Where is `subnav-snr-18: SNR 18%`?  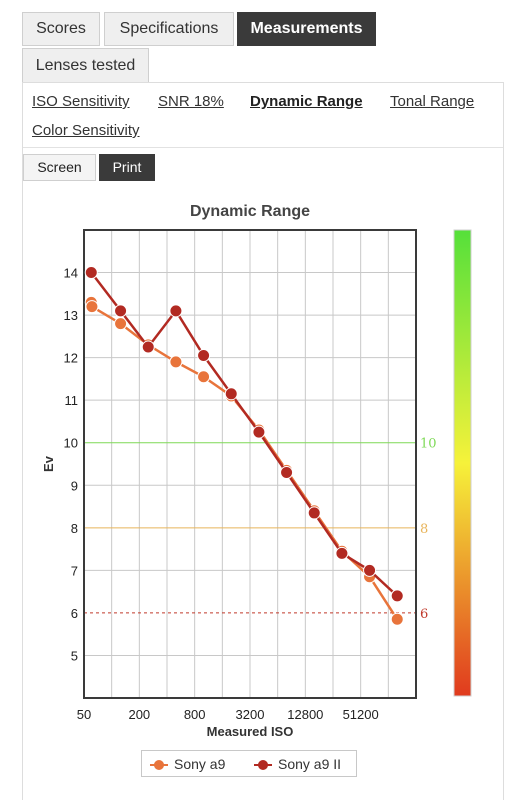
subnav-snr-18: SNR 18% is located at coordinates (191, 101).